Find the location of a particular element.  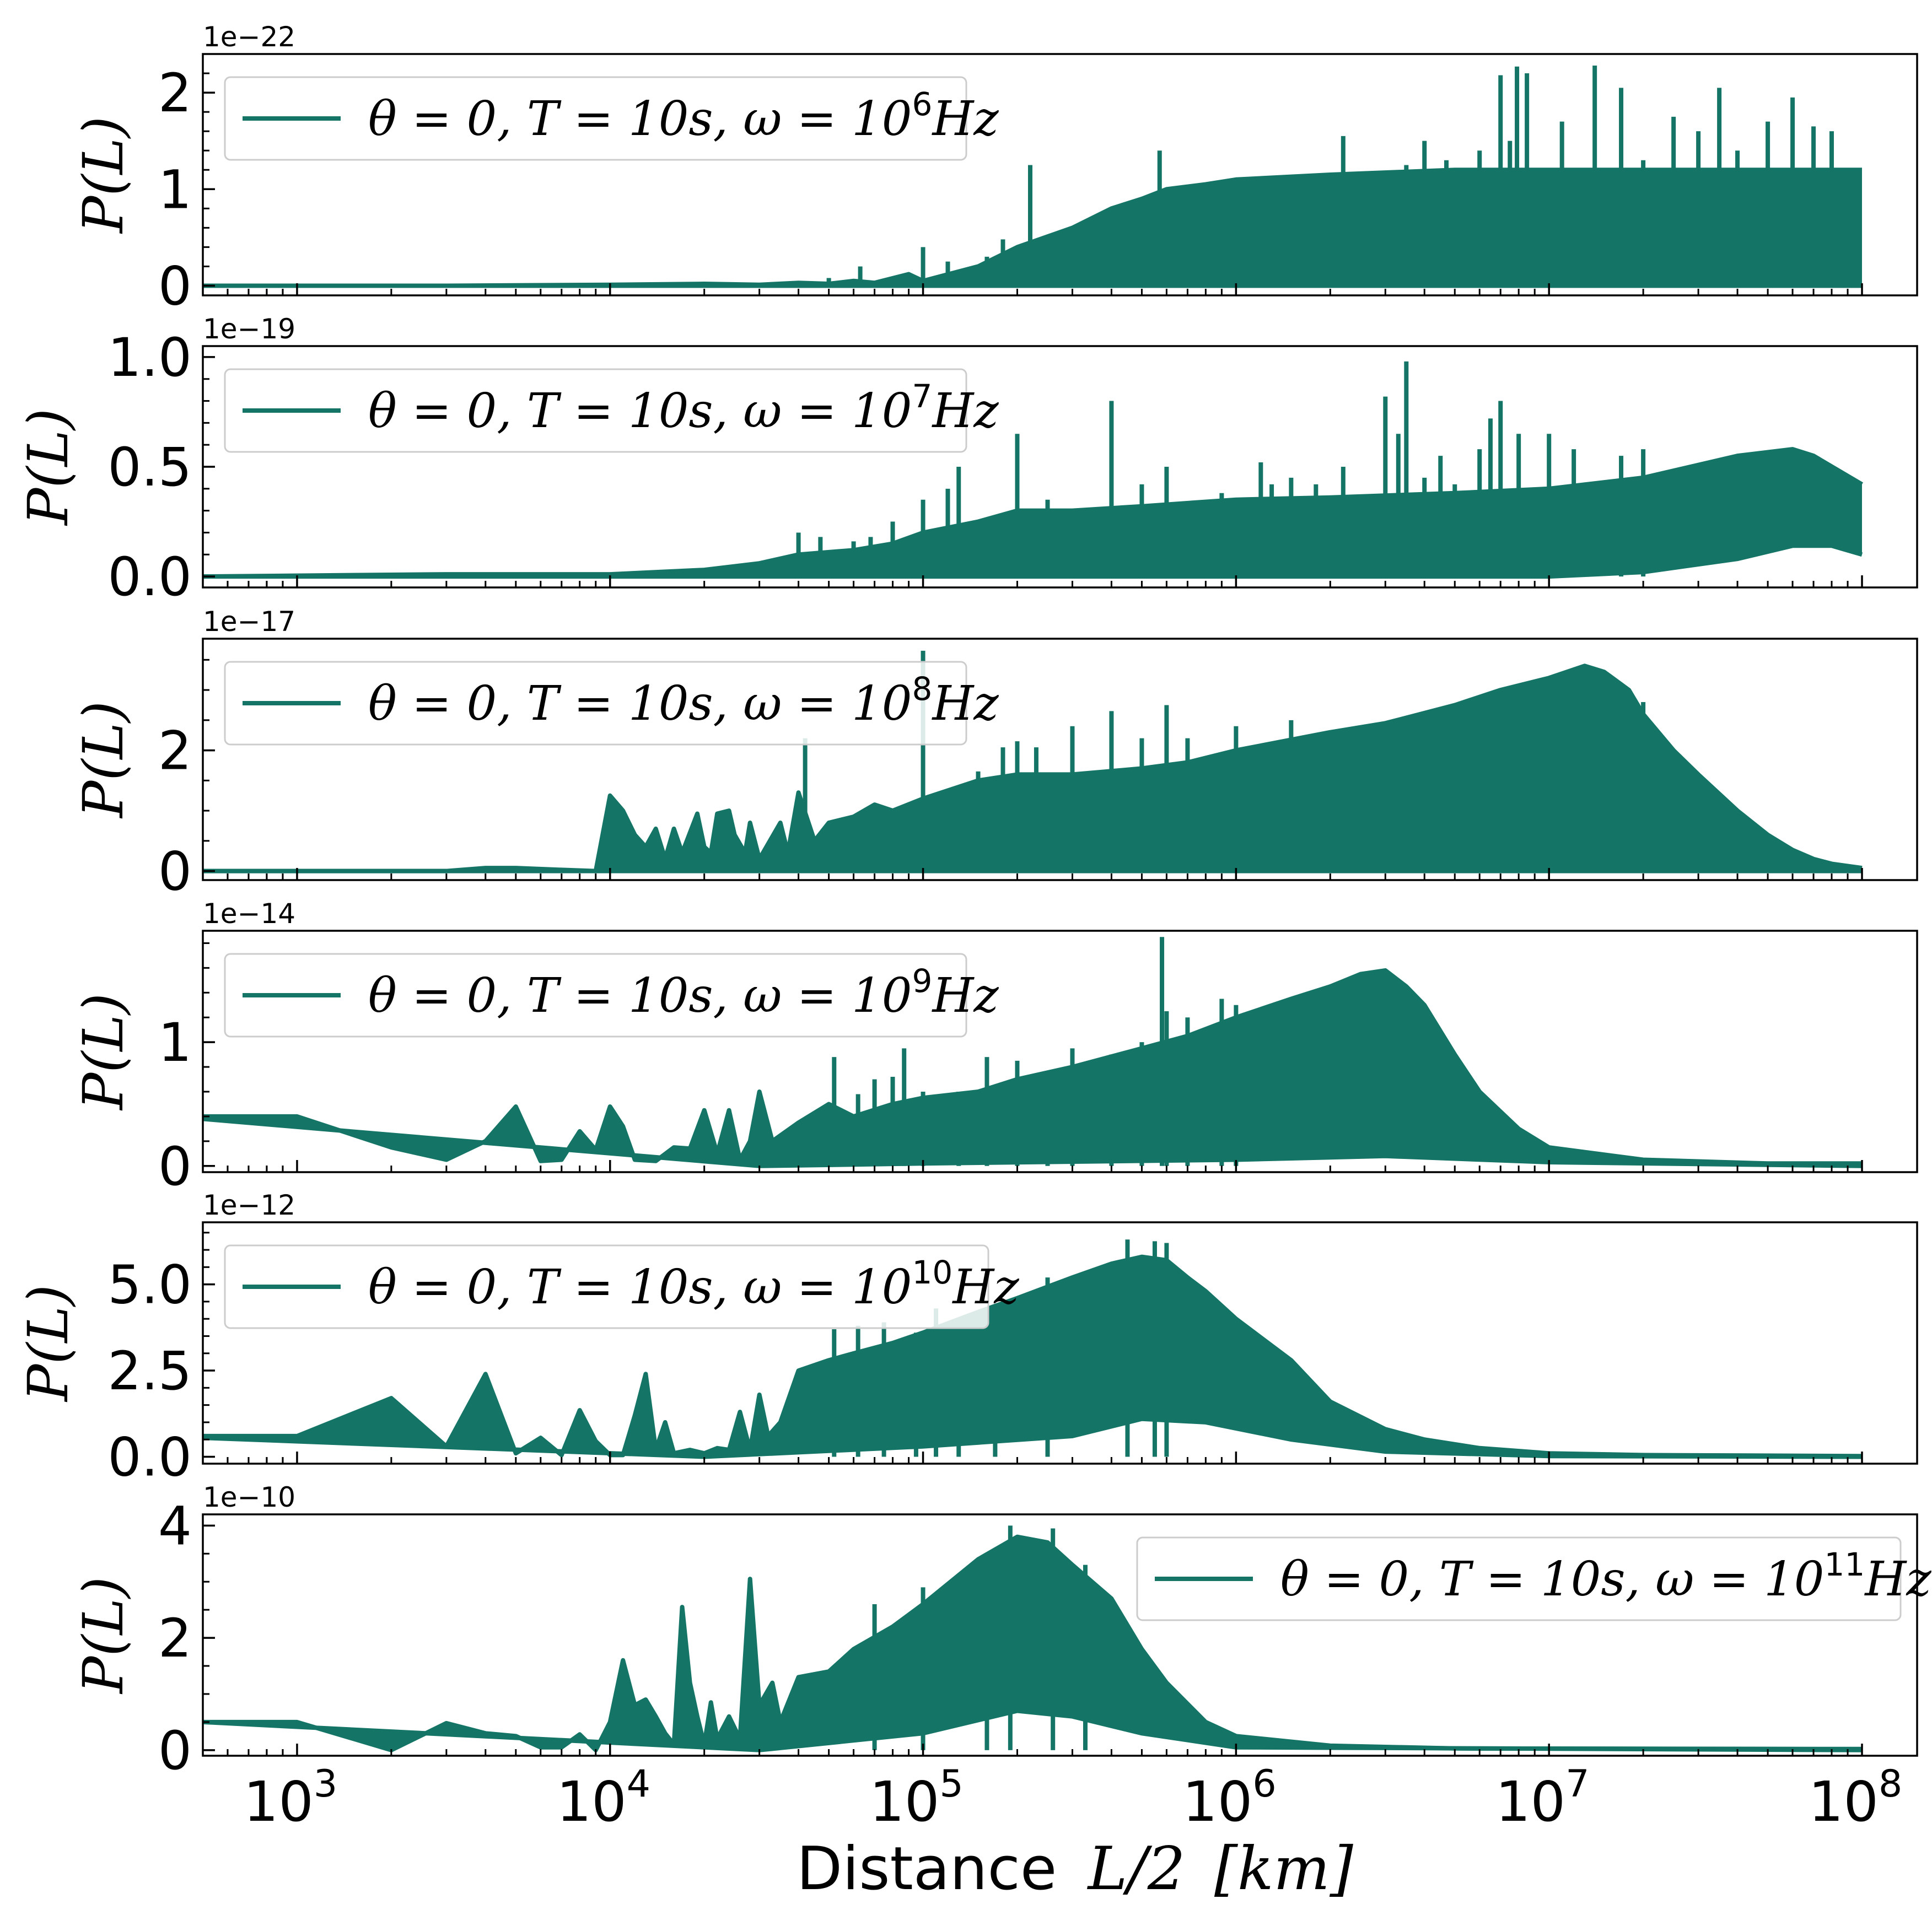

y-offset-text: 1e−14 is located at coordinates (249, 914).